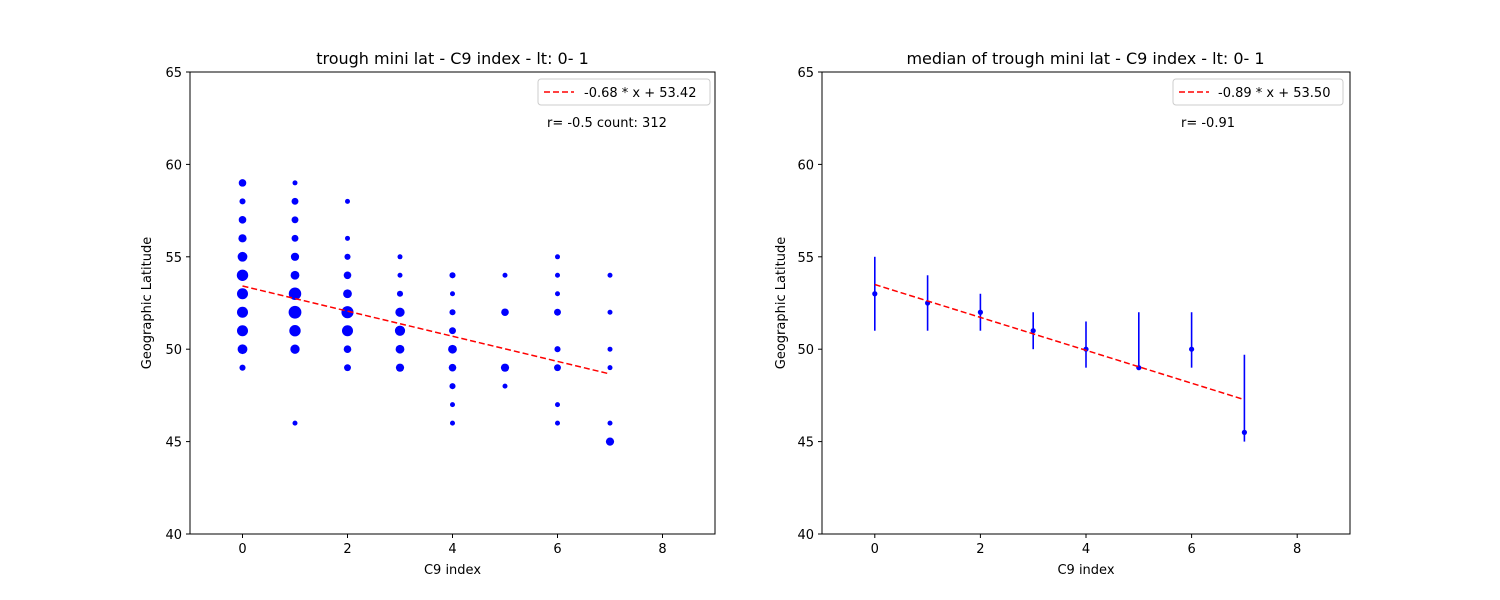  I want to click on right-x-tick-label: 8, so click(1297, 549).